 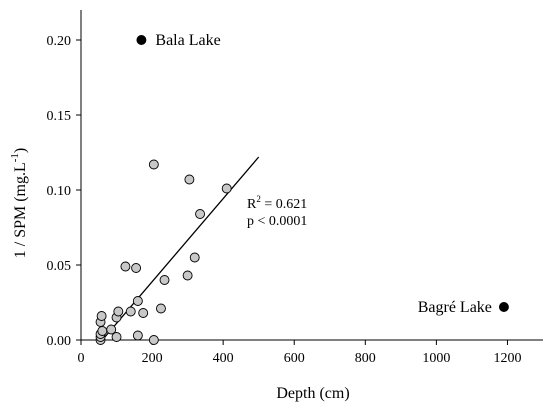 I want to click on regression-line-group, so click(x=180, y=248).